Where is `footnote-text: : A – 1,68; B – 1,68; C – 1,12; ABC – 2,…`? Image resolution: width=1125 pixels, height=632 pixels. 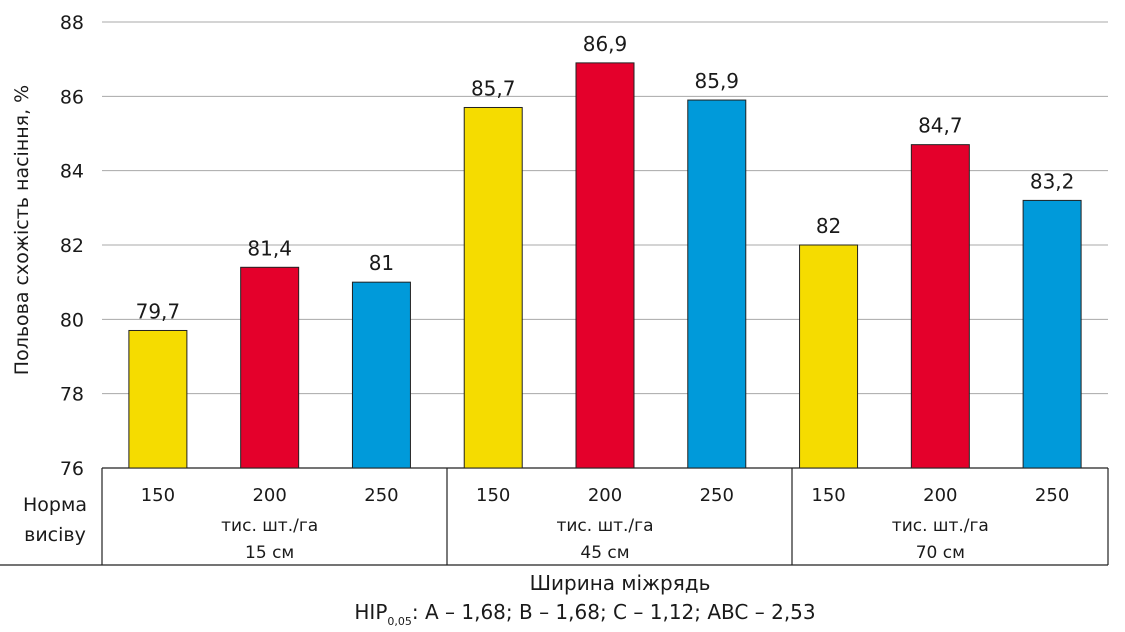 footnote-text: : A – 1,68; B – 1,68; C – 1,12; ABC – 2,… is located at coordinates (614, 612).